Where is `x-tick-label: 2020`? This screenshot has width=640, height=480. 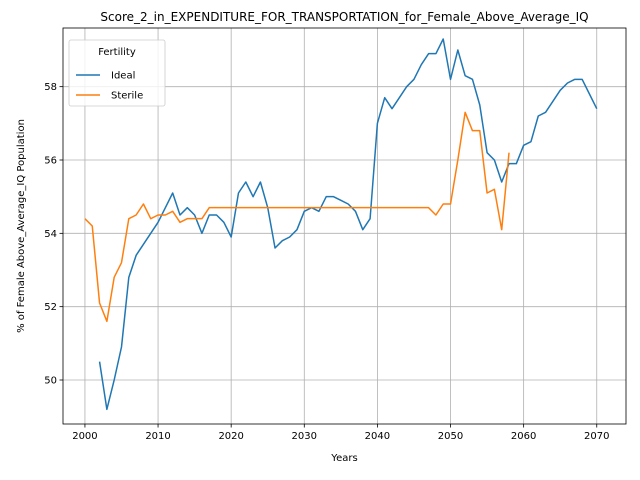
x-tick-label: 2020 is located at coordinates (230, 436).